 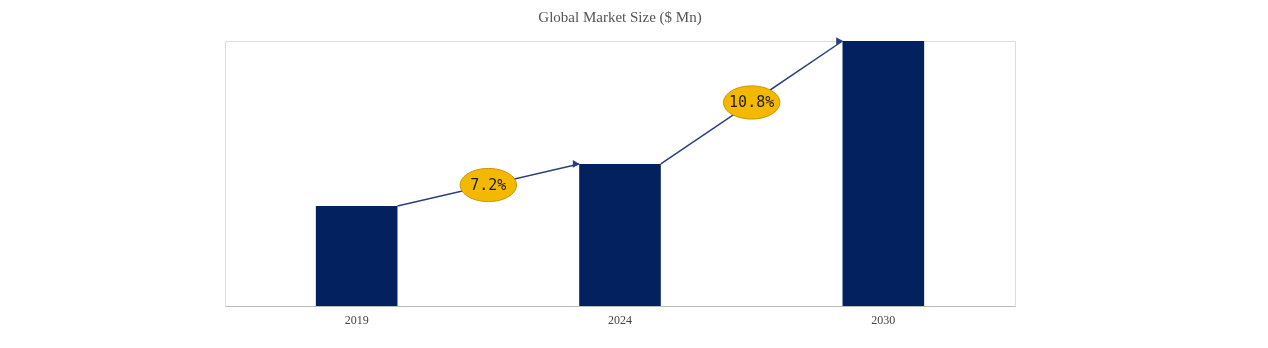 What do you see at coordinates (620, 319) in the screenshot?
I see `x-tick-label: 2024` at bounding box center [620, 319].